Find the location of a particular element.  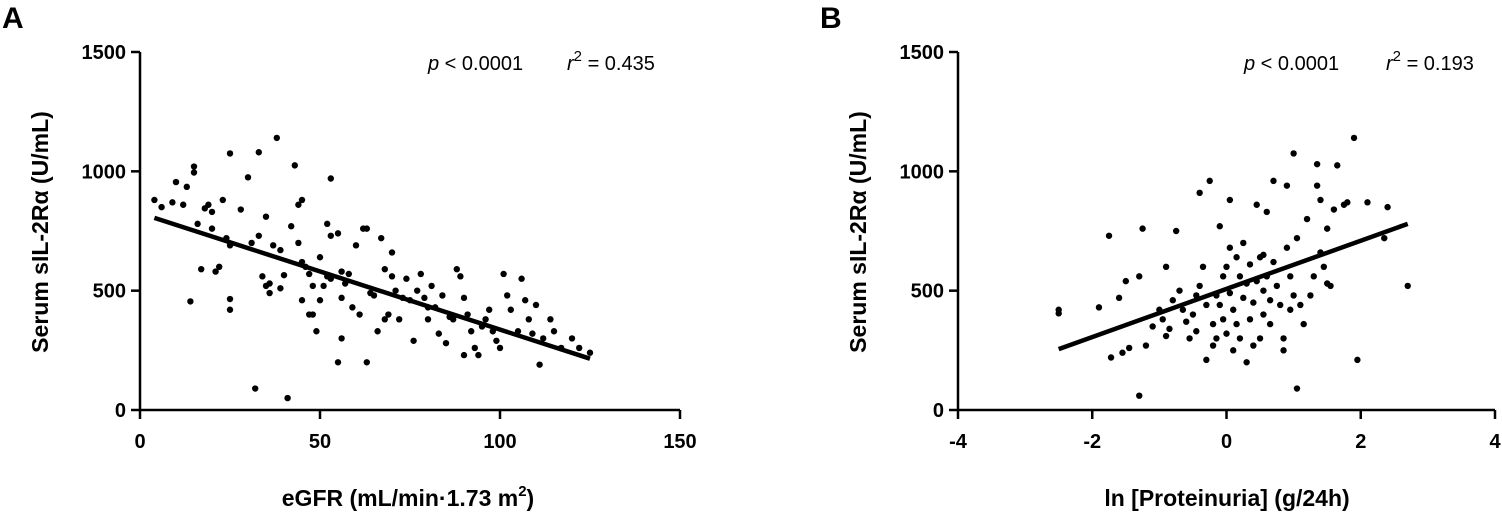

panel-b-regression-line is located at coordinates (1233, 286).